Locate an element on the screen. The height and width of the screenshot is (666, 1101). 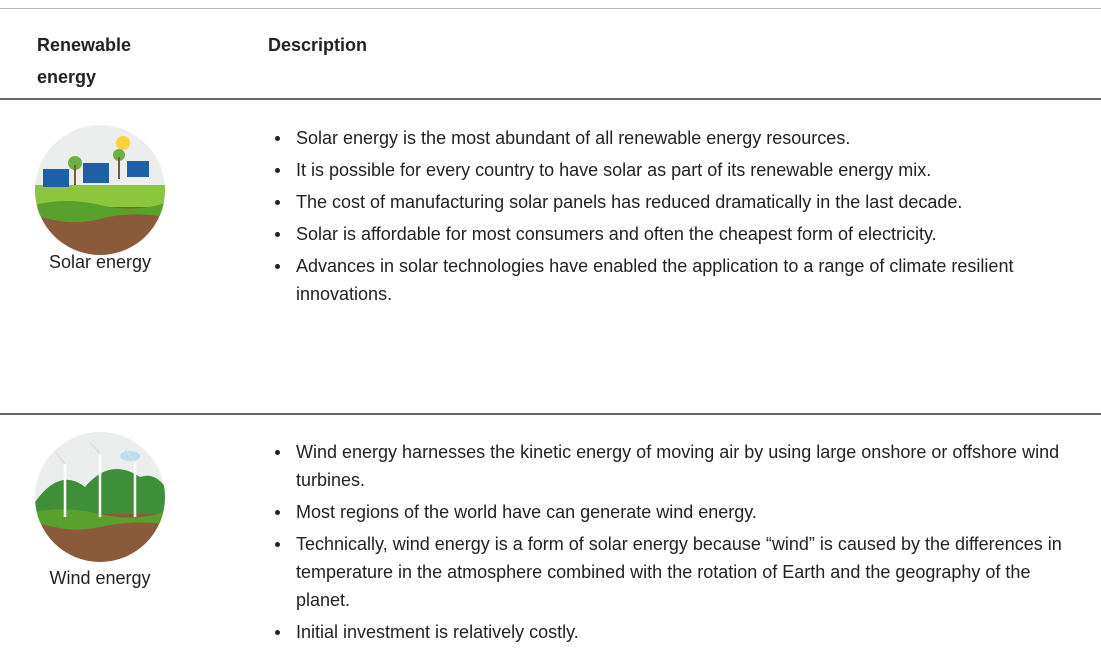
header-cell: Renewable energy is located at coordinates (84, 61).